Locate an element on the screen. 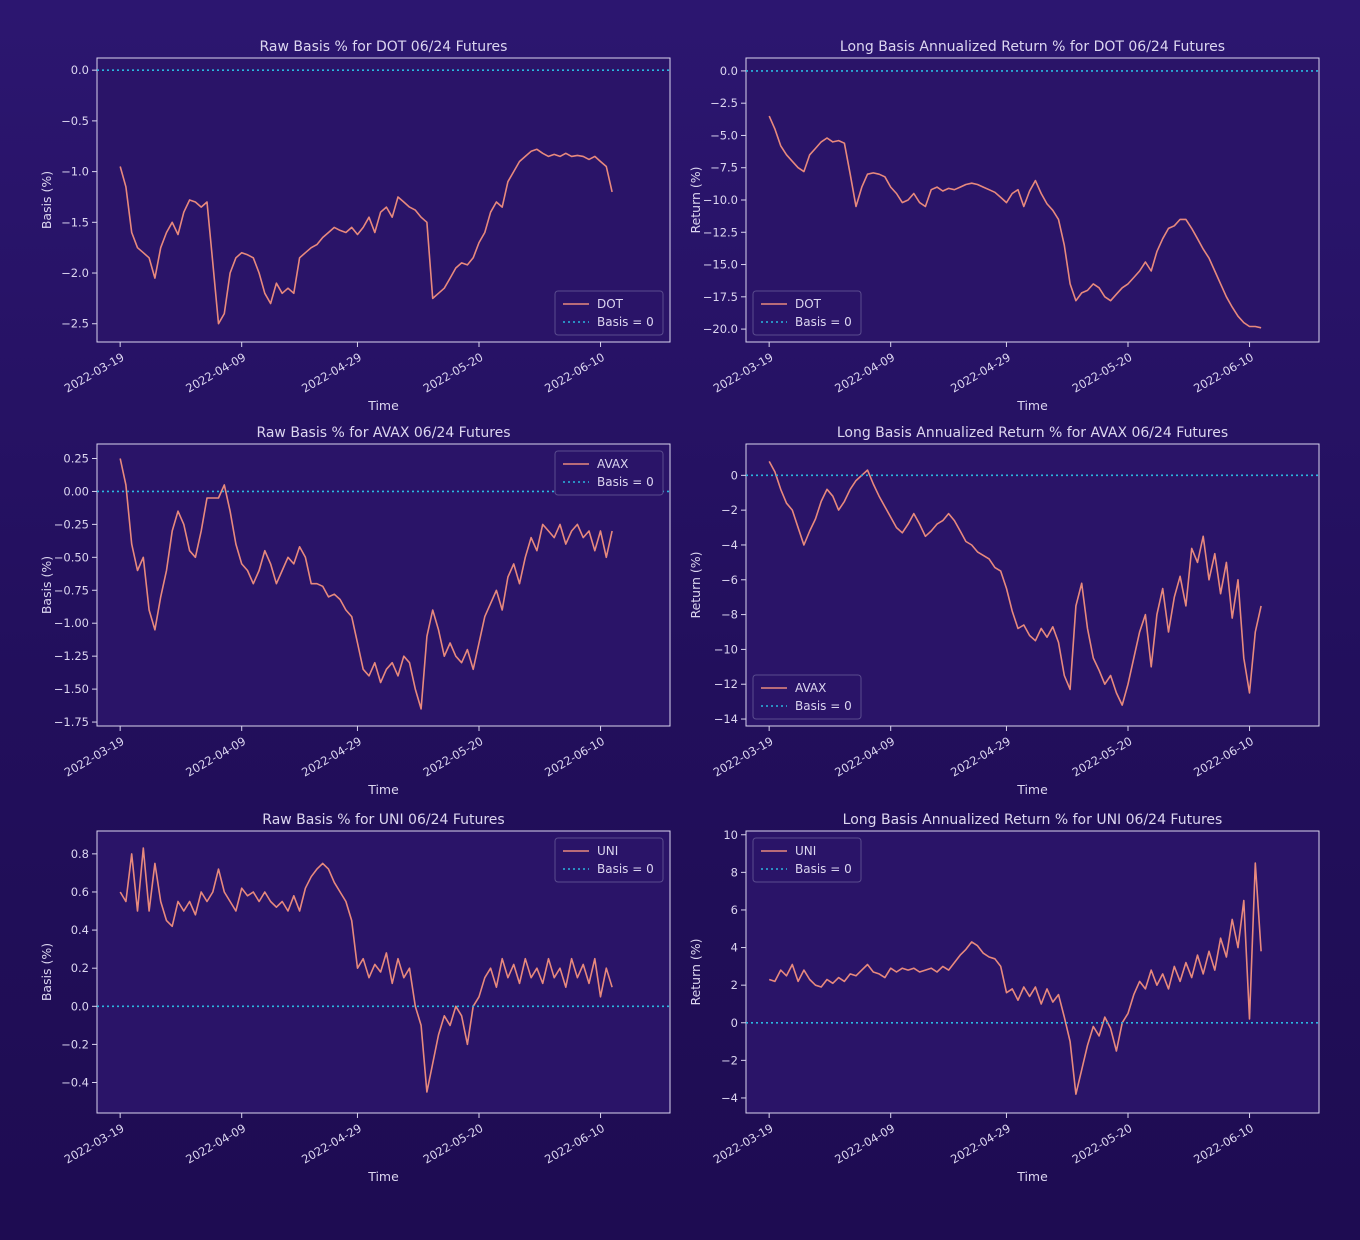 This screenshot has height=1240, width=1360. y-tick-label: −1.0 is located at coordinates (75, 172).